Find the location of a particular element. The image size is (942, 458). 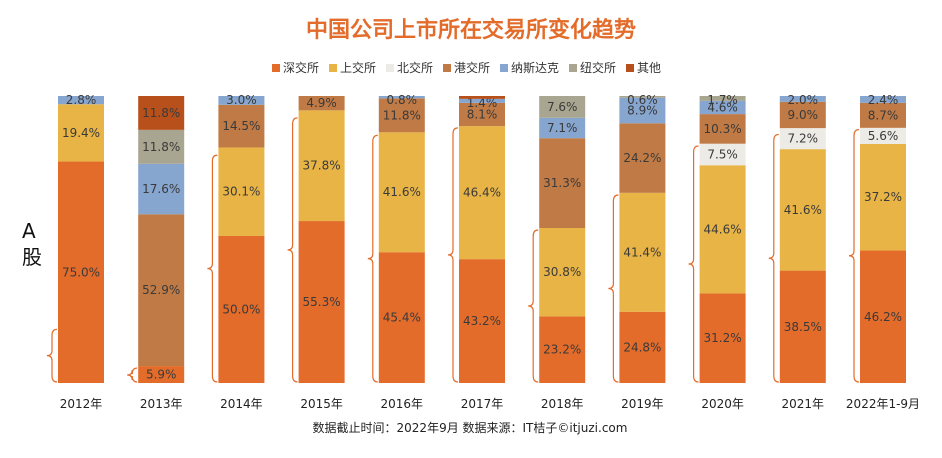

data-label: 7.5% is located at coordinates (722, 154).